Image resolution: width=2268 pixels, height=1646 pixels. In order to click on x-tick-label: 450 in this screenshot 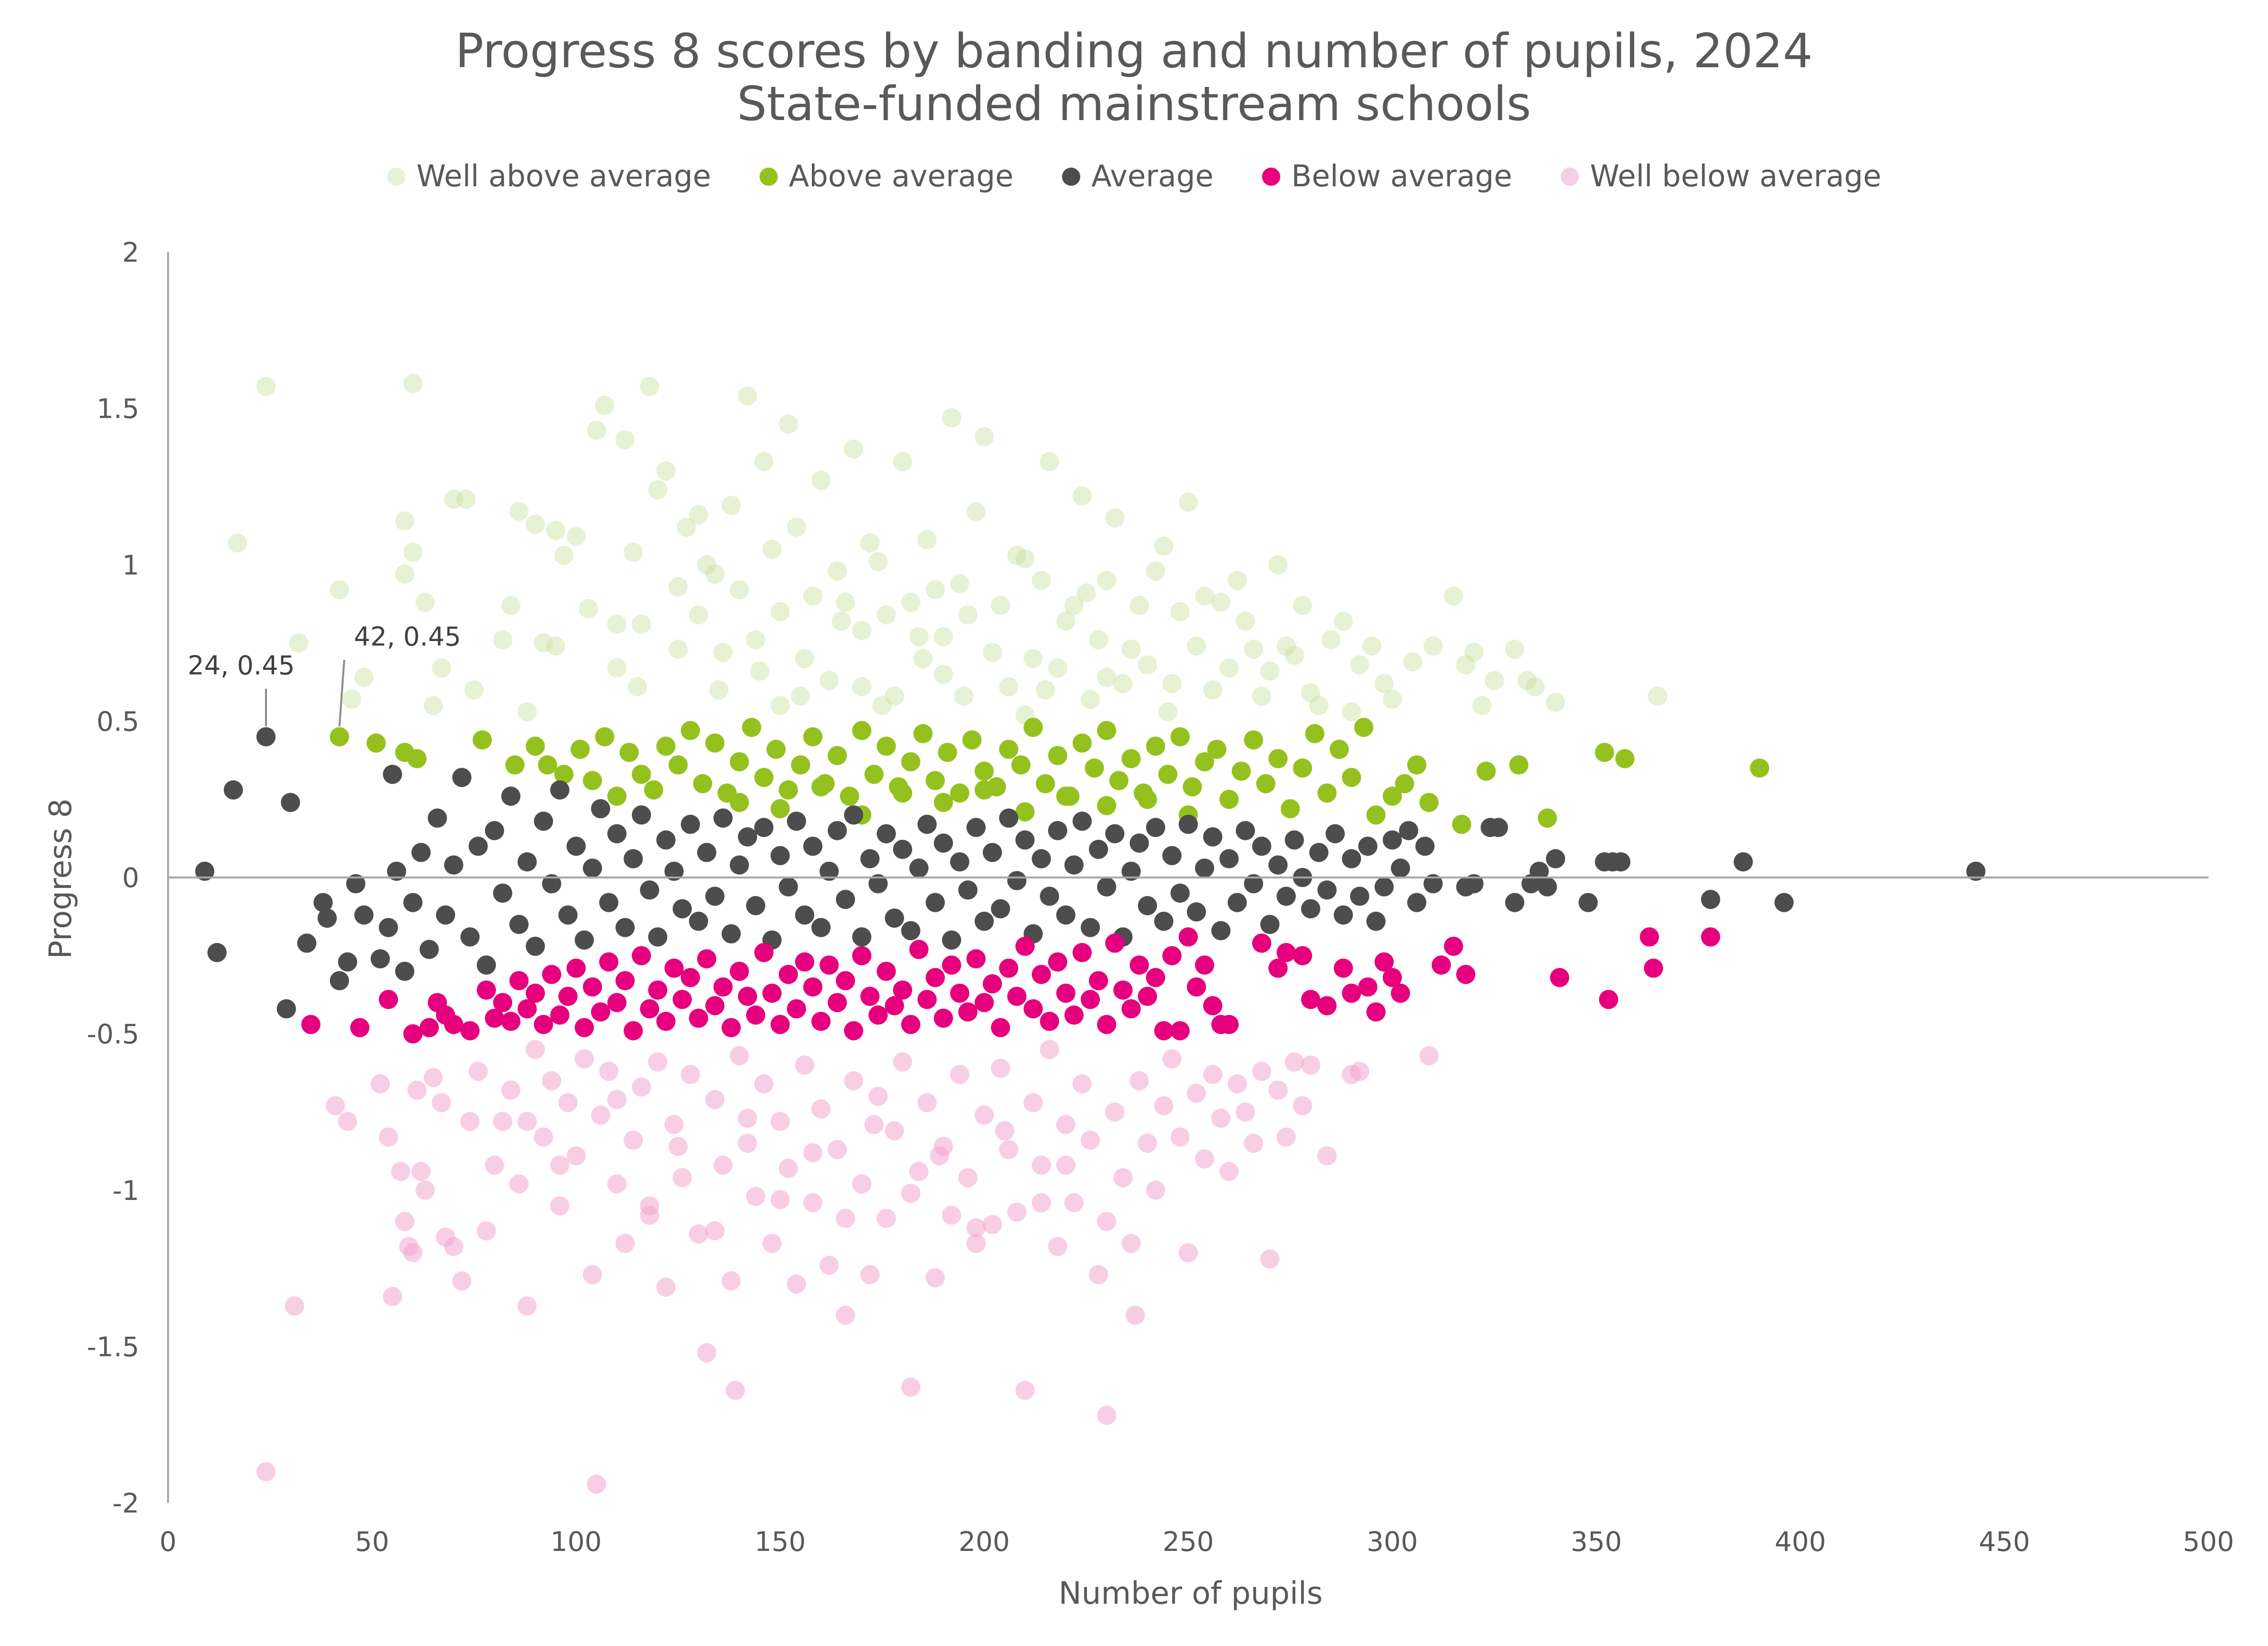, I will do `click(2004, 1542)`.